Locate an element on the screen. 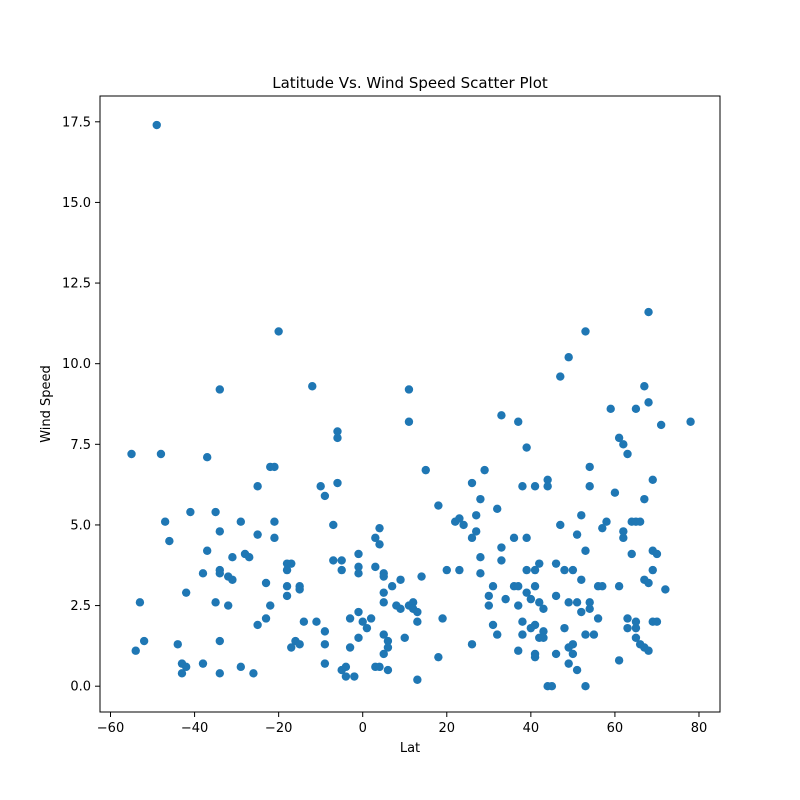  y-tick-label: 12.5 is located at coordinates (76, 284).